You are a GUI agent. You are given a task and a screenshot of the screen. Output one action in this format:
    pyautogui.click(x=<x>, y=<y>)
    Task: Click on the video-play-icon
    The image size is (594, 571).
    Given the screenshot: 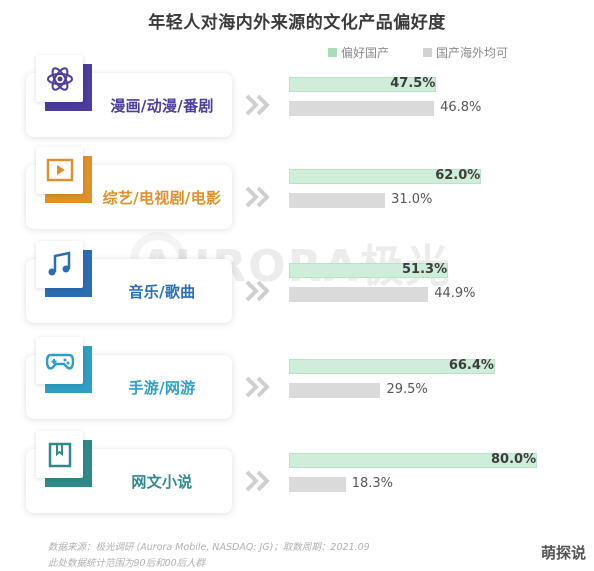 What is the action you would take?
    pyautogui.click(x=59, y=170)
    